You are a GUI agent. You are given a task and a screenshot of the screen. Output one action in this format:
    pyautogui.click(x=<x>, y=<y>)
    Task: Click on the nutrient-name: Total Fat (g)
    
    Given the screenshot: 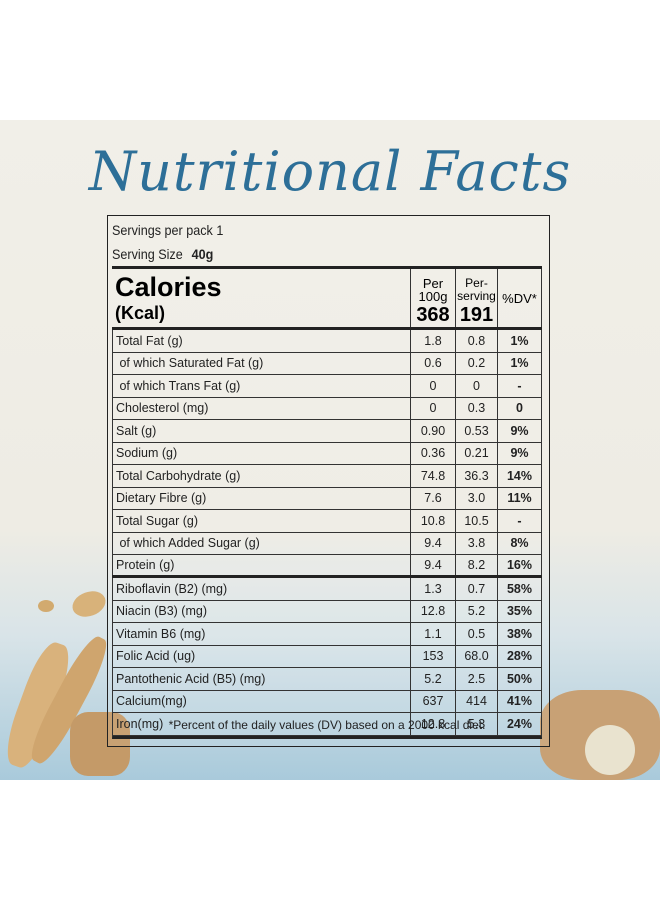 What is the action you would take?
    pyautogui.click(x=261, y=341)
    